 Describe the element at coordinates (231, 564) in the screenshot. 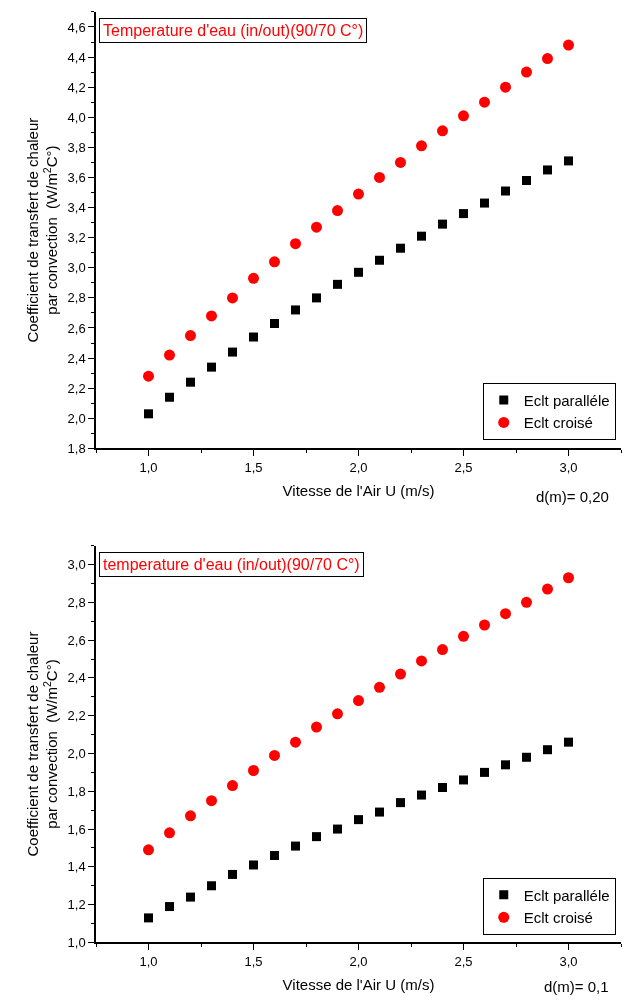

I see `annotation: temperature d'eau (in/out)(90/70 C°)` at that location.